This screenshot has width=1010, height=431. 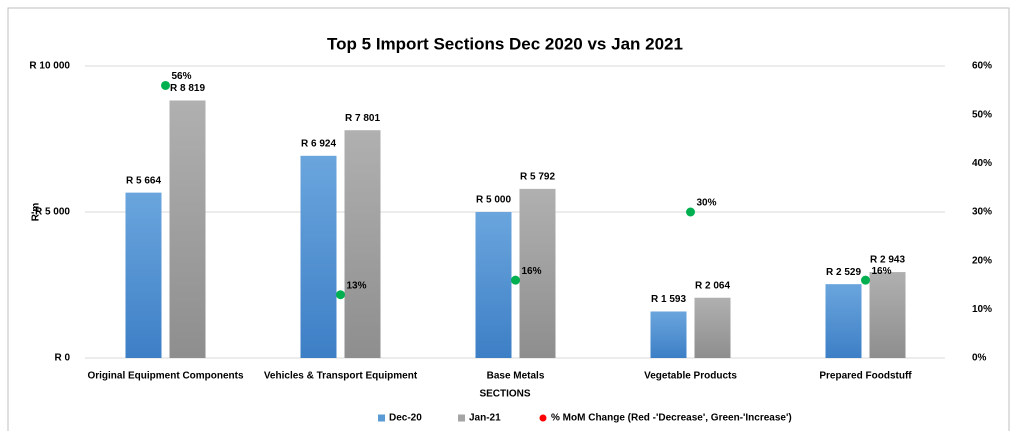 I want to click on data-label: 56%, so click(x=182, y=76).